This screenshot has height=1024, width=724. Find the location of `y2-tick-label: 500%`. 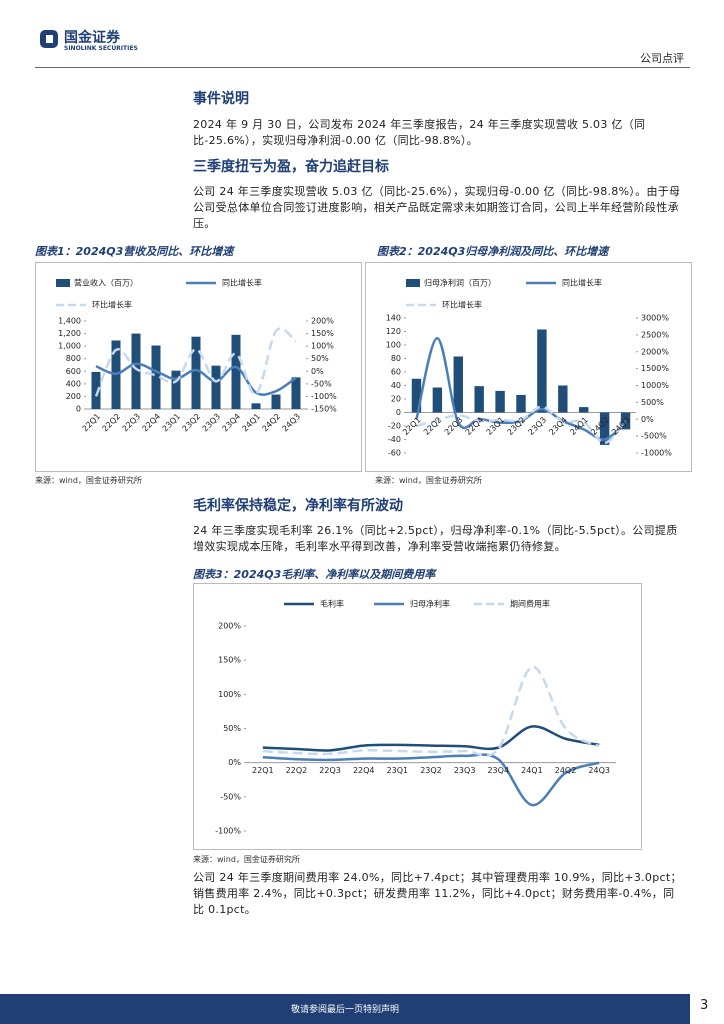

y2-tick-label: 500% is located at coordinates (652, 402).